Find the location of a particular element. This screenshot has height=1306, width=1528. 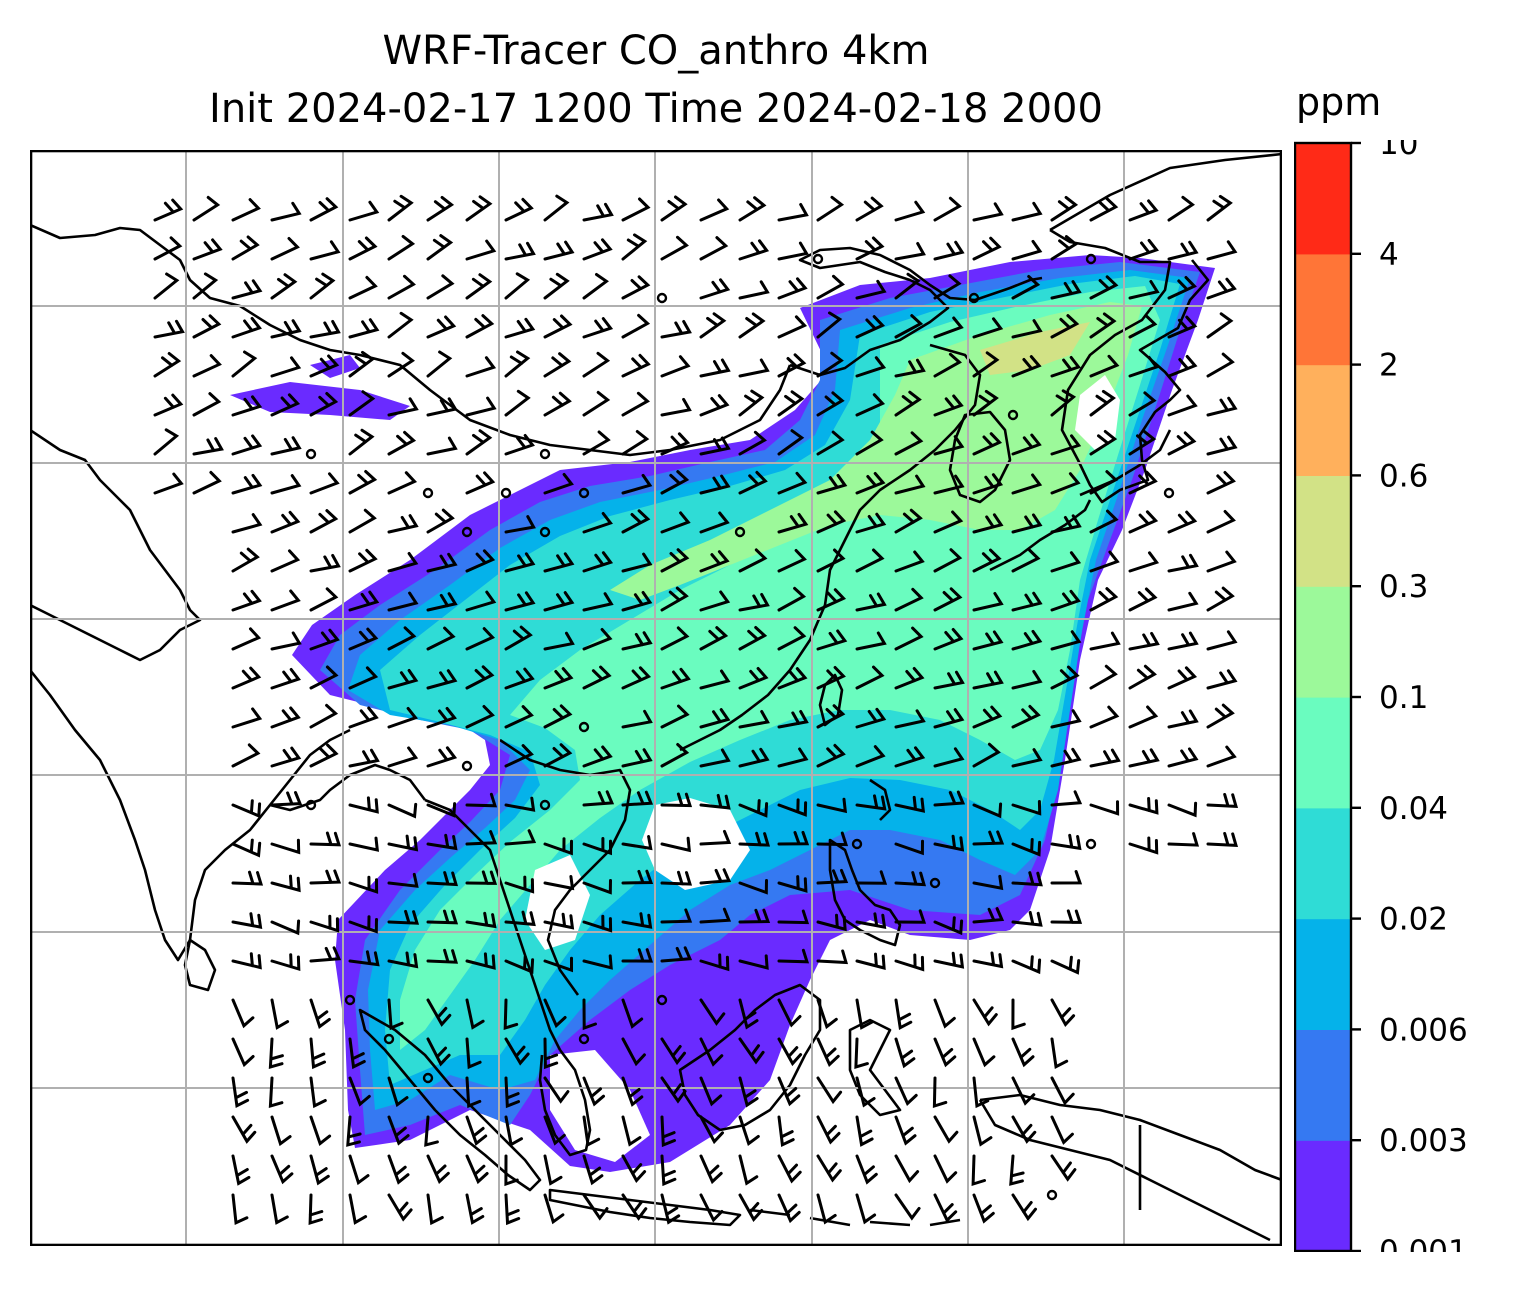

coastline-china-north is located at coordinates (916, 311).